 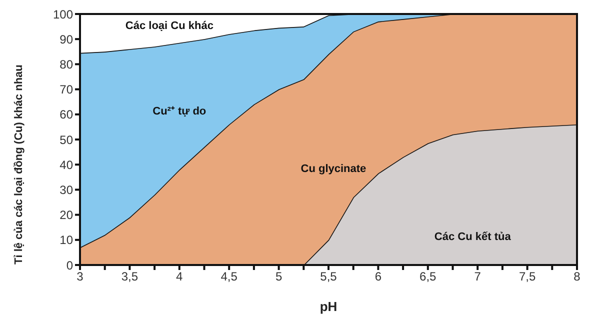 I want to click on y-axis-title: Tỉ lệ của các loại đồng (Cu) khác nhau, so click(x=18, y=164).